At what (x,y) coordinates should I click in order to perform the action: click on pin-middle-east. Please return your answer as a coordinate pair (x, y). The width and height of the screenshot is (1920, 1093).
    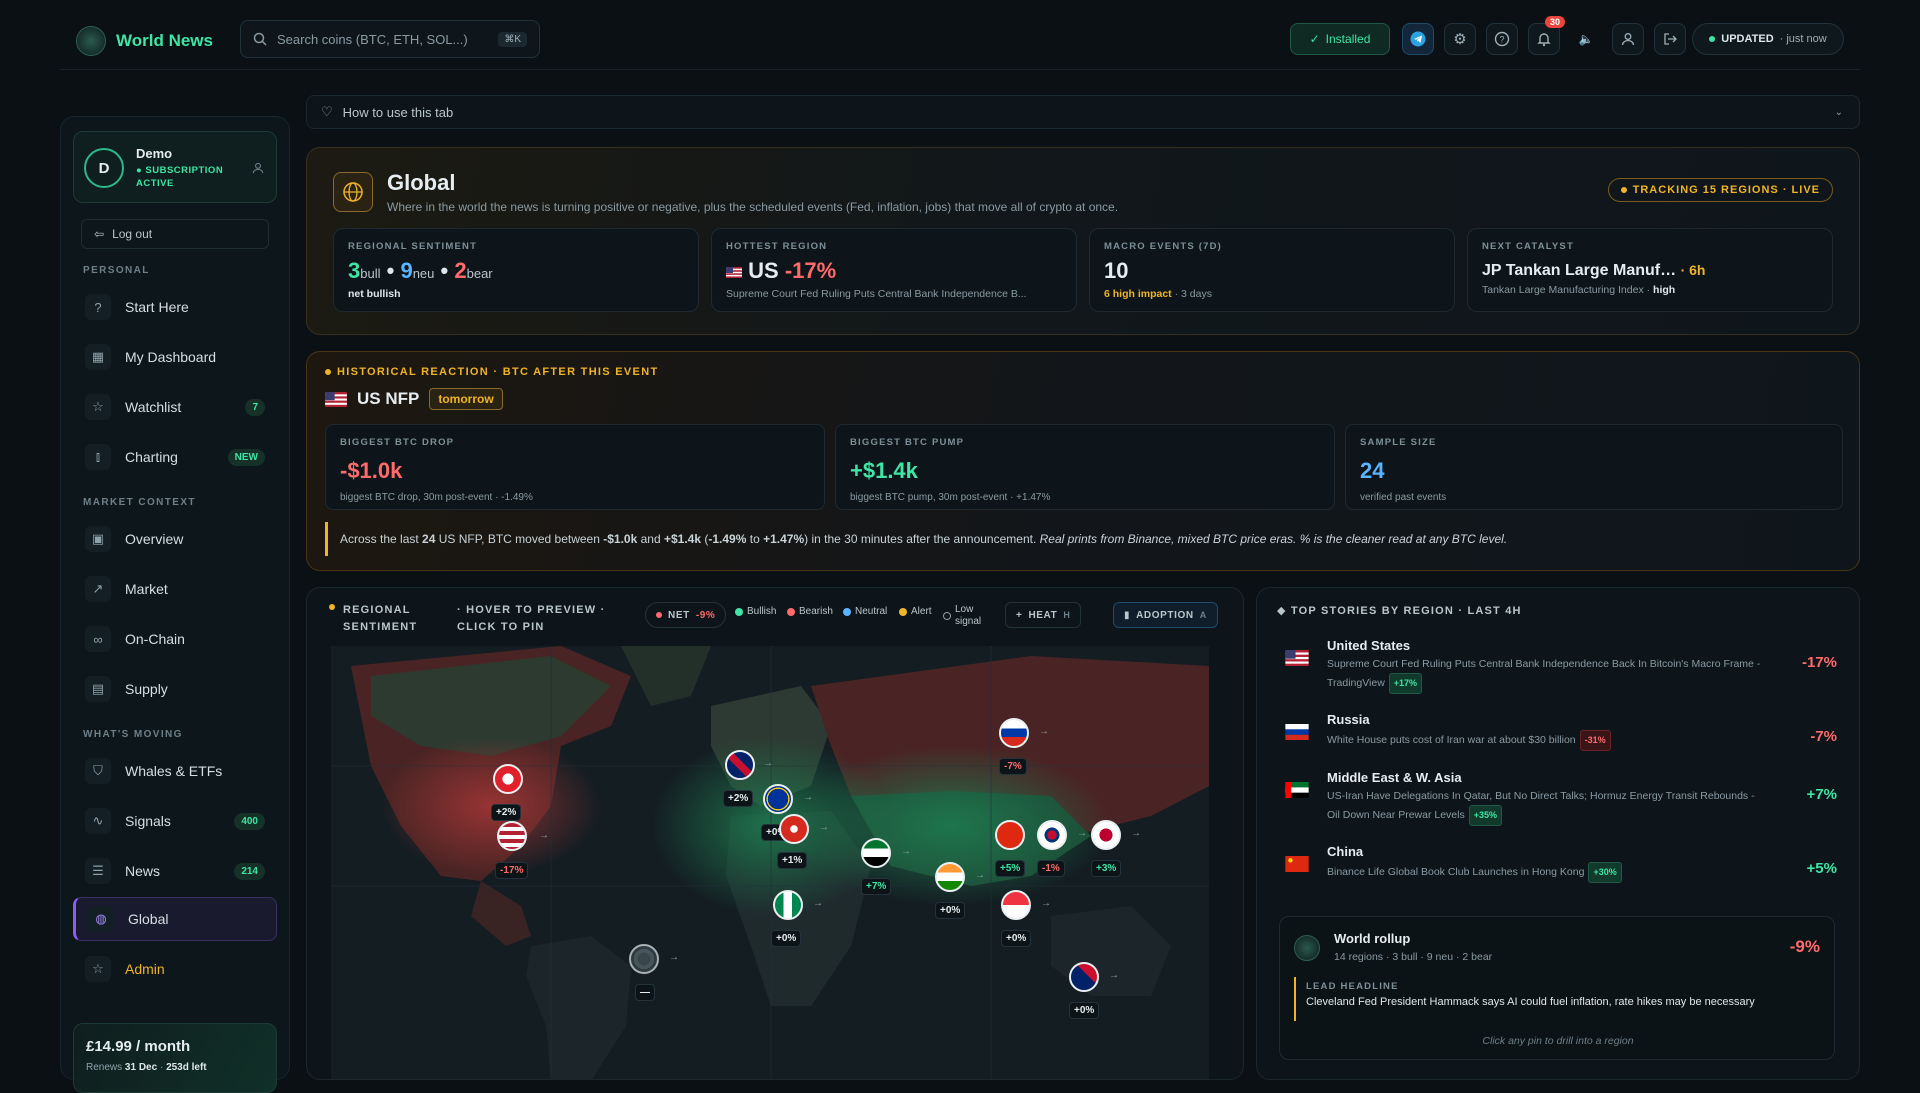
    Looking at the image, I should click on (876, 853).